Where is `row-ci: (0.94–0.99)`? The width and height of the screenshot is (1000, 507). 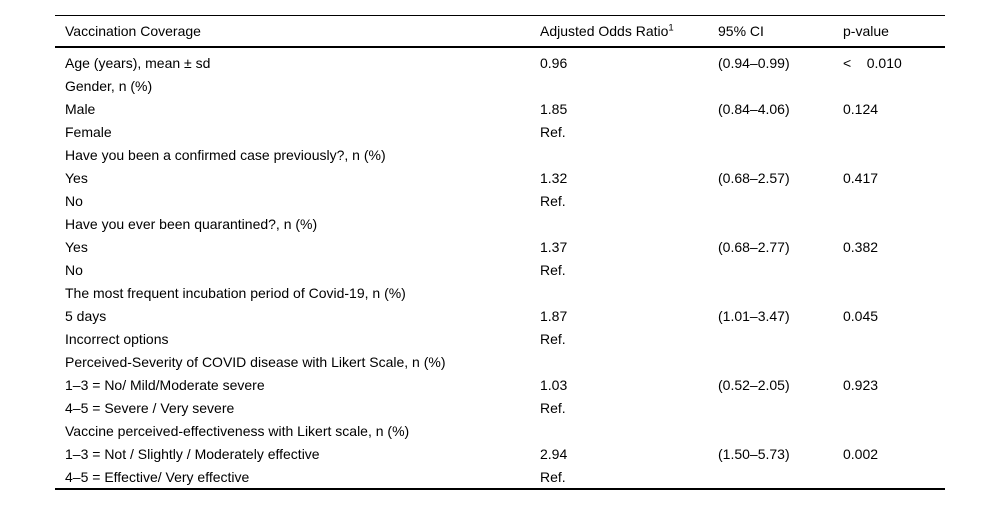 row-ci: (0.94–0.99) is located at coordinates (754, 62).